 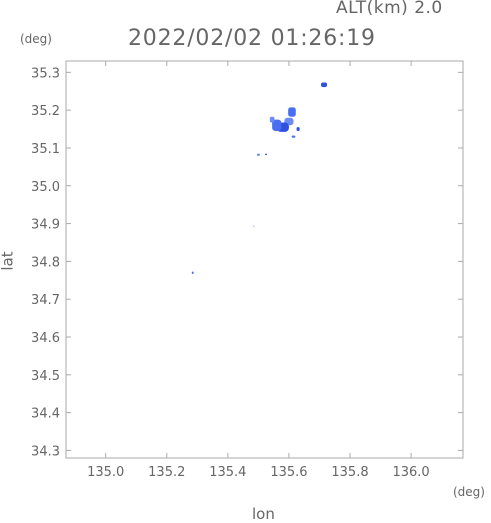 What do you see at coordinates (45, 73) in the screenshot?
I see `y-tick-label: 35.3` at bounding box center [45, 73].